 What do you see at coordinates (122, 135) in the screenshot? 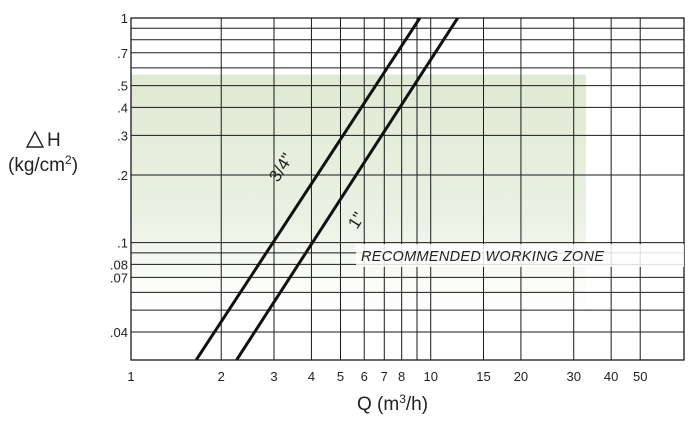
I see `y-tick-label: .3` at bounding box center [122, 135].